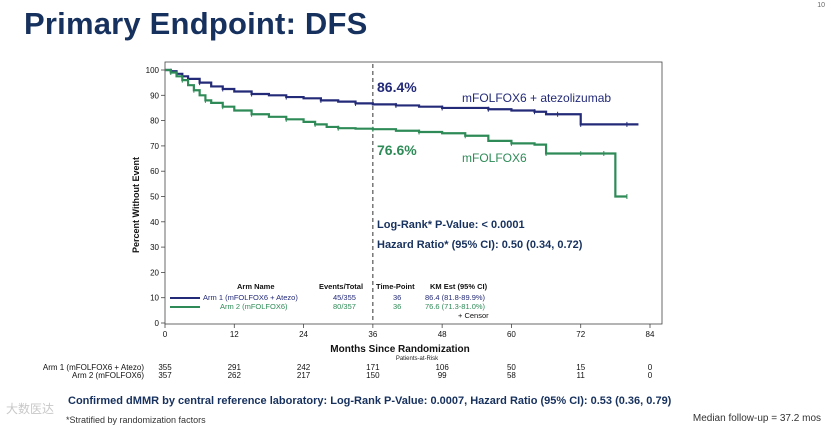  What do you see at coordinates (235, 375) in the screenshot?
I see `risk-value: 262` at bounding box center [235, 375].